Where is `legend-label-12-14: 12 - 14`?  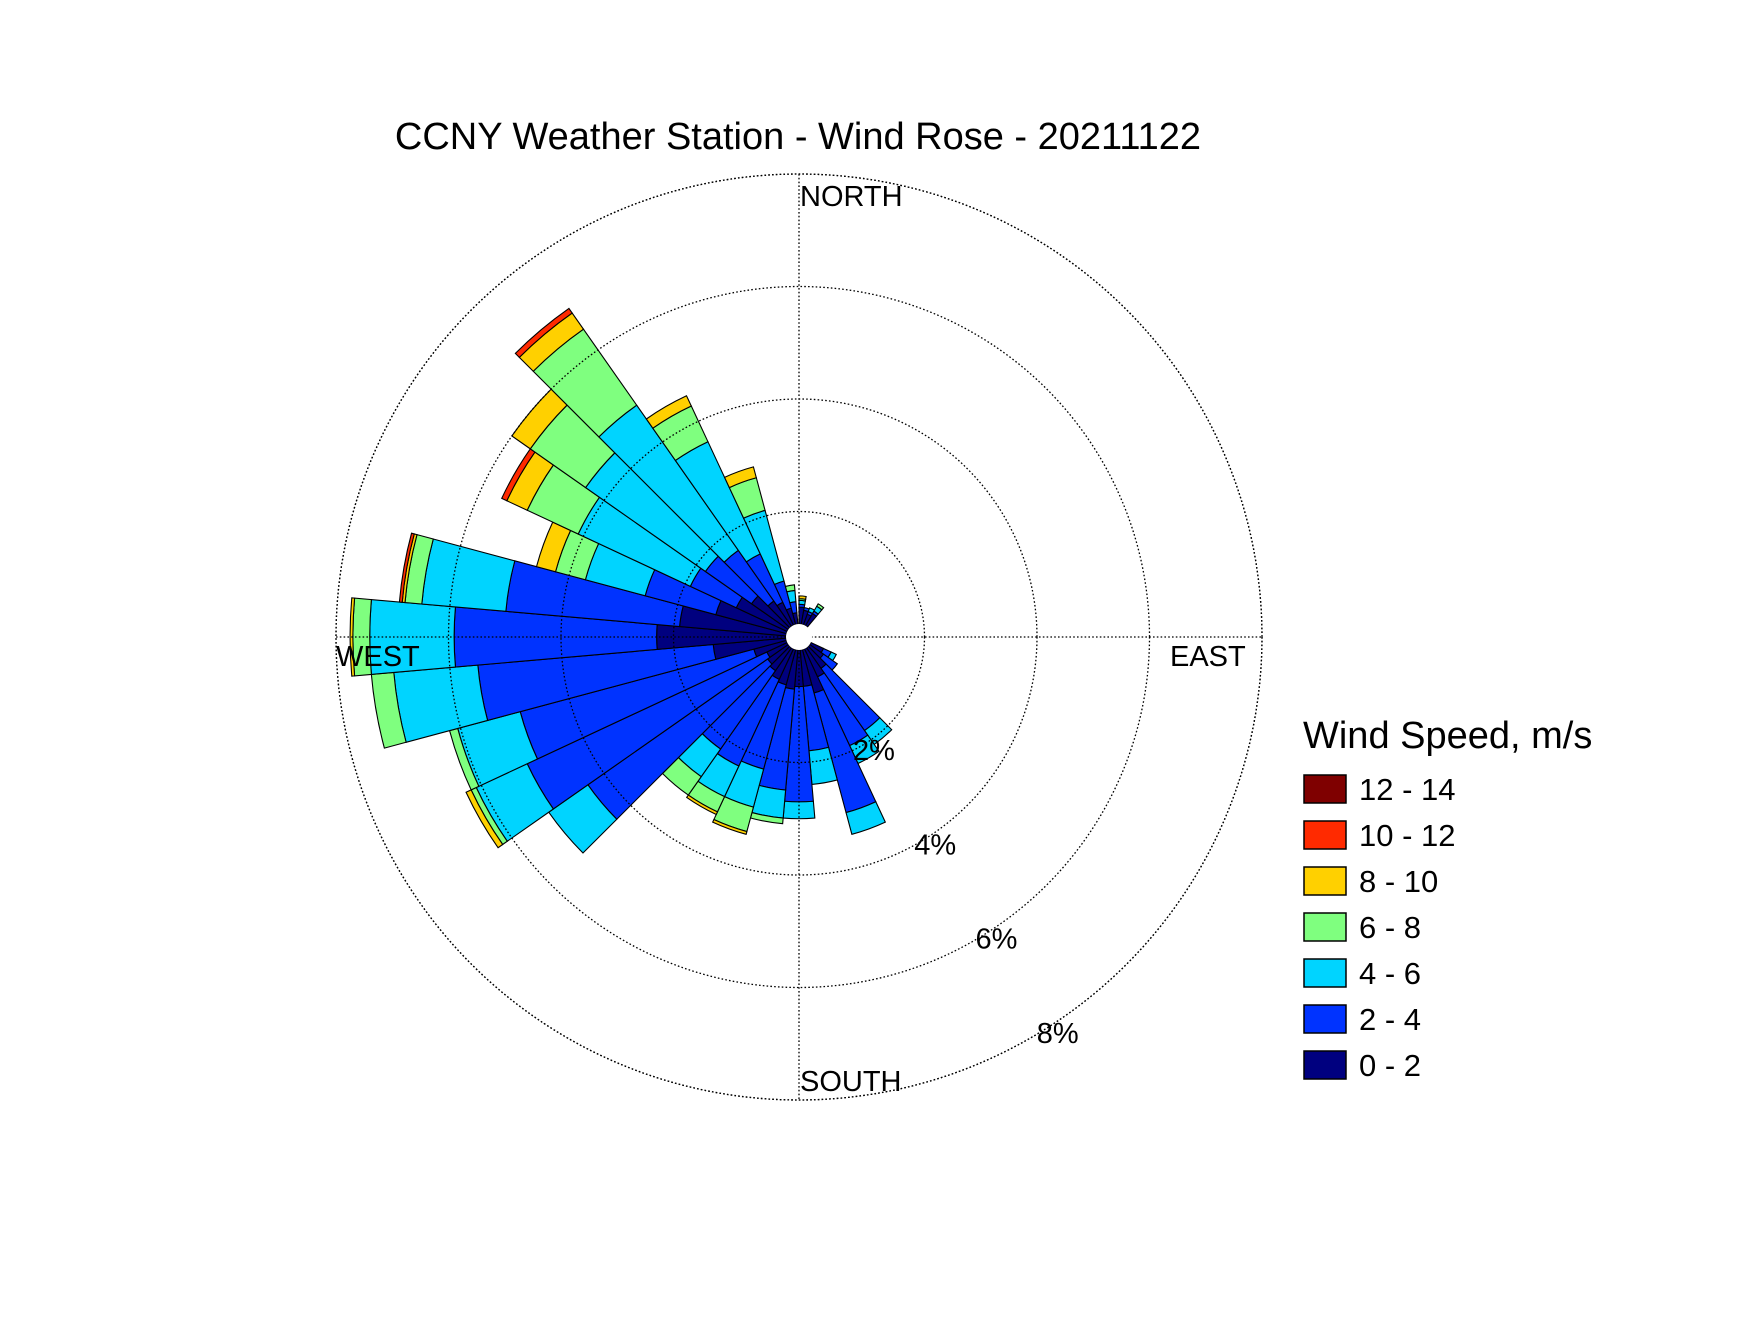 legend-label-12-14: 12 - 14 is located at coordinates (1407, 789).